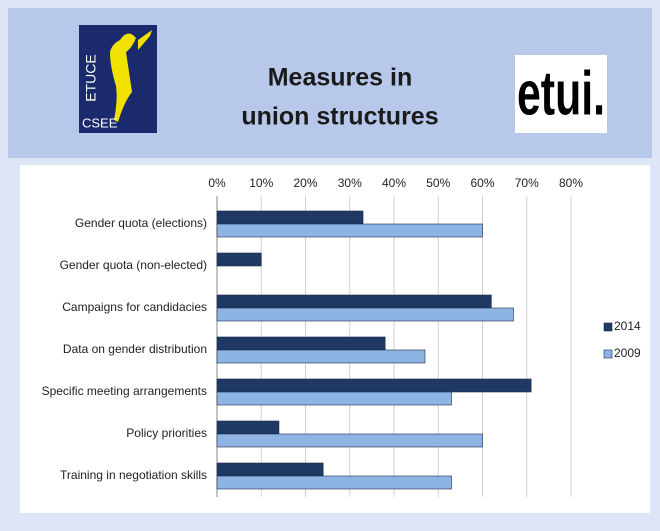  I want to click on legend-label: 2014, so click(627, 326).